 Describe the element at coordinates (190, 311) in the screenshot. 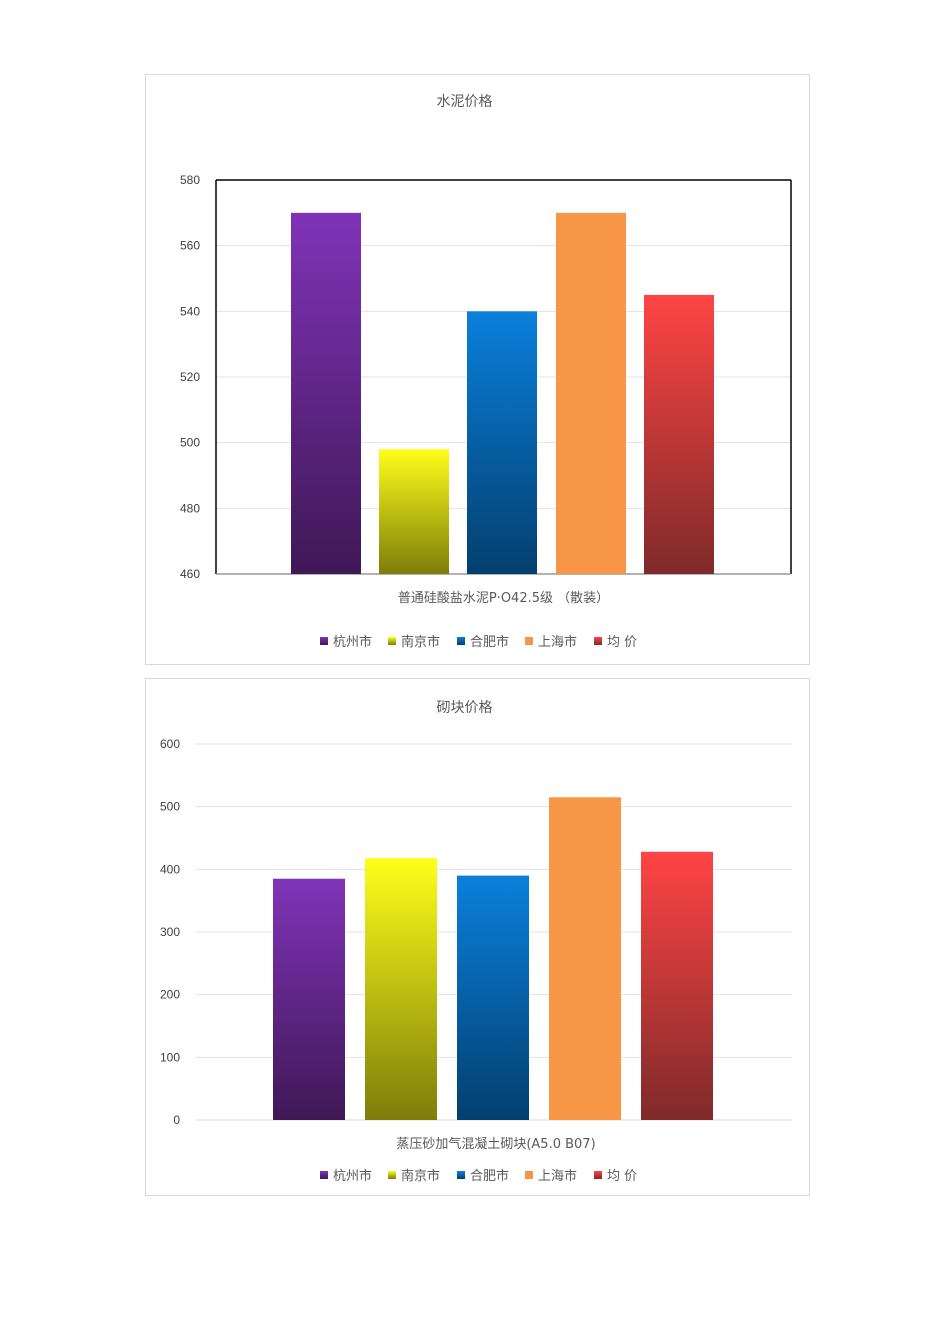

I see `y-tick-label: 540` at that location.